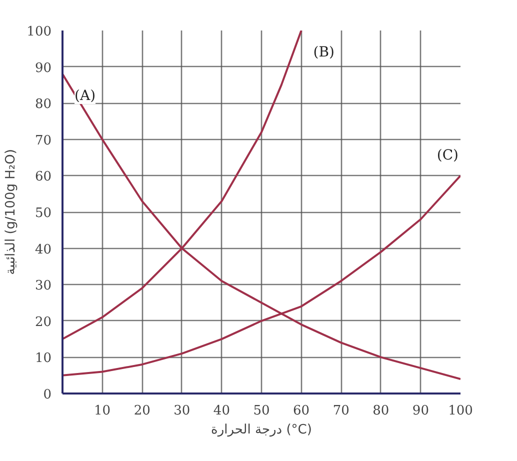 This screenshot has height=461, width=517. Describe the element at coordinates (43, 177) in the screenshot. I see `y-tick-label: 60` at that location.